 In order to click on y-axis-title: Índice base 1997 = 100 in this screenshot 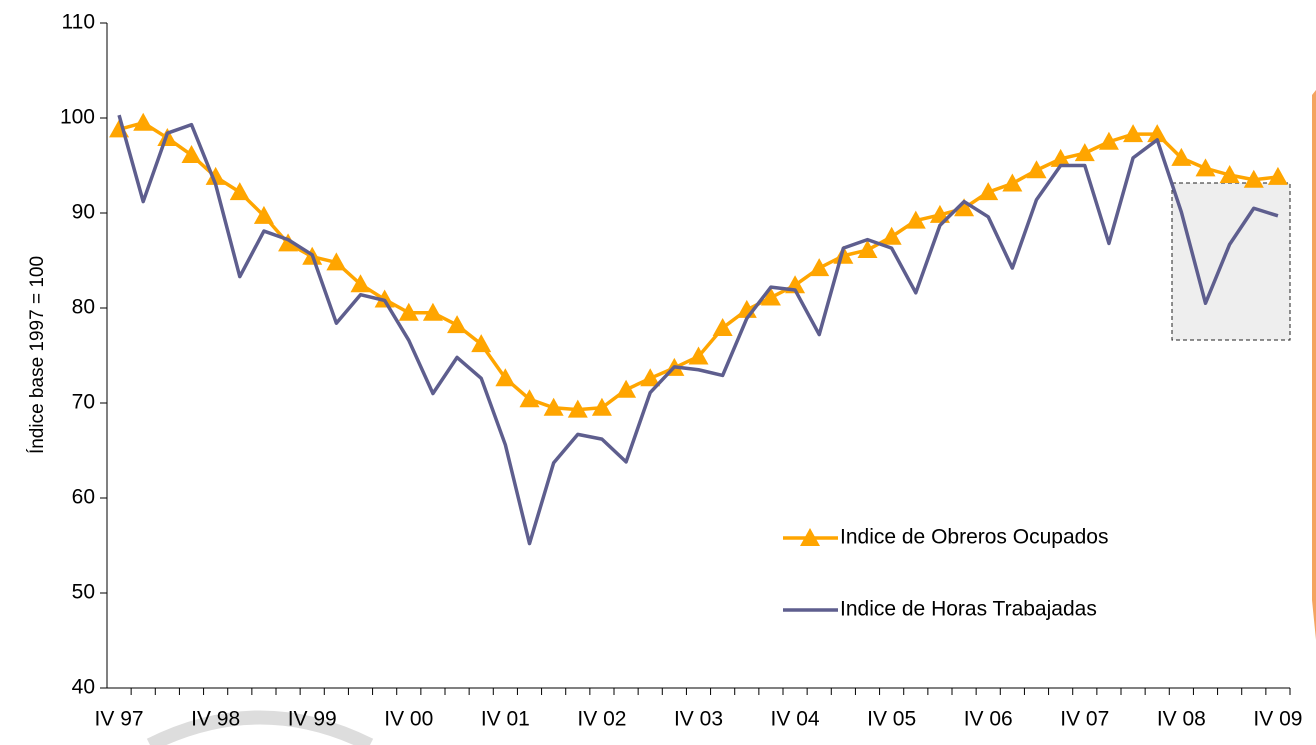, I will do `click(37, 355)`.